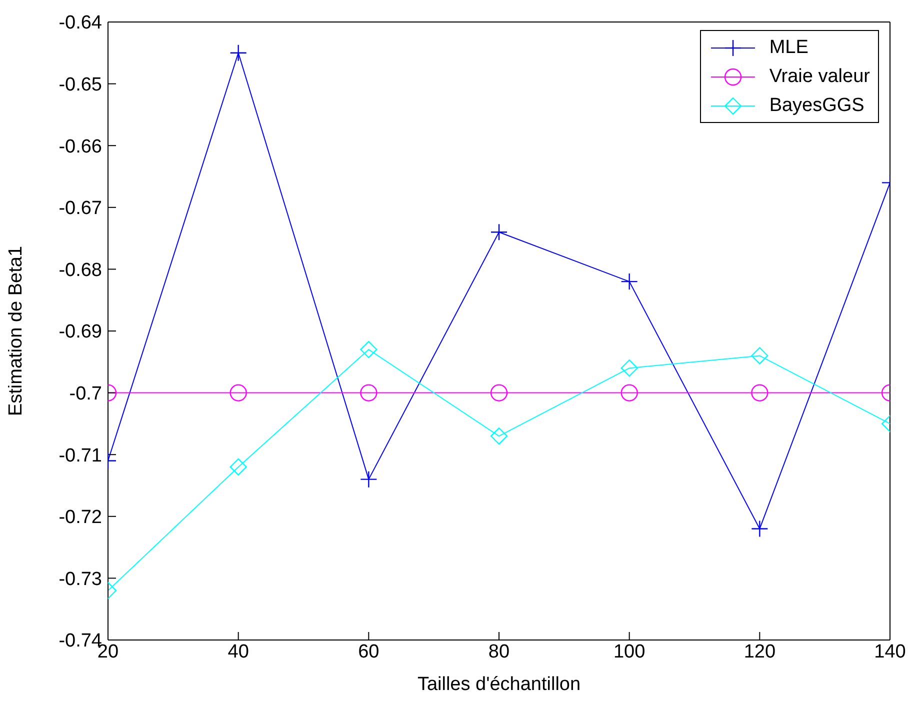 The height and width of the screenshot is (702, 915). Describe the element at coordinates (499, 651) in the screenshot. I see `x-tick-label: 80` at that location.